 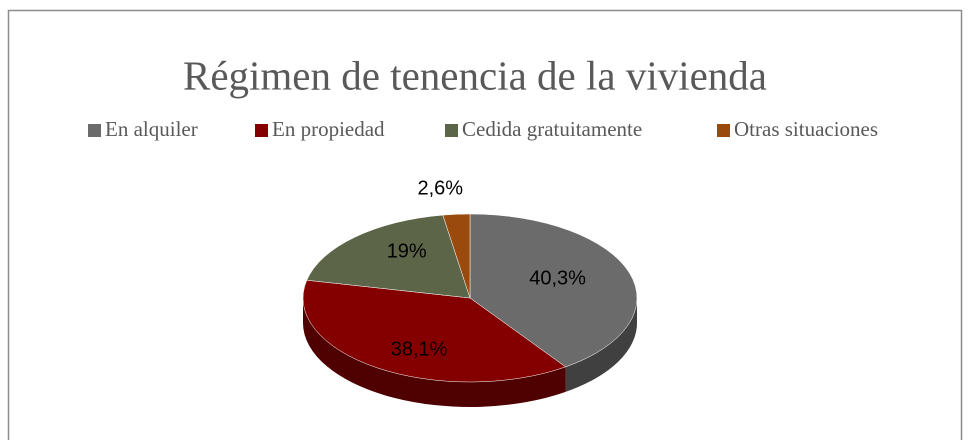 I want to click on data-label: 38,1%, so click(x=419, y=350).